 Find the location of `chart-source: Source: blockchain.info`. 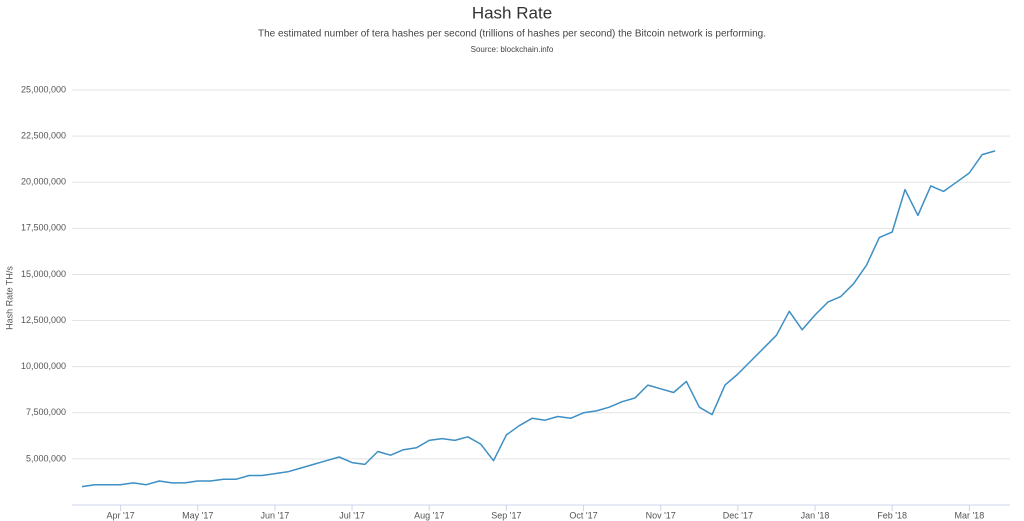

chart-source: Source: blockchain.info is located at coordinates (512, 49).